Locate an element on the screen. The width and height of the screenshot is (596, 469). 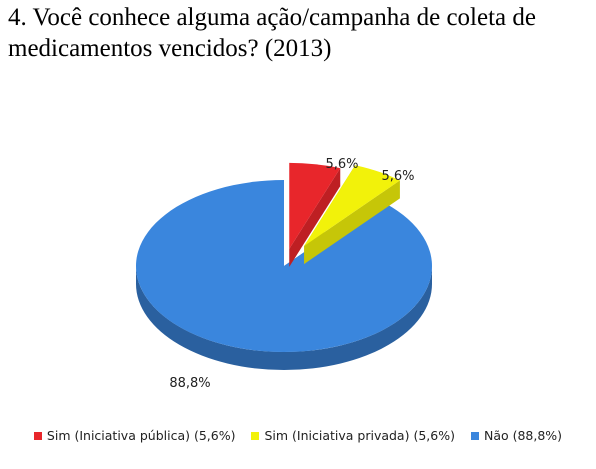
legend-item-publica: Sim (Iniciativa pública) (5,6%) is located at coordinates (134, 435).